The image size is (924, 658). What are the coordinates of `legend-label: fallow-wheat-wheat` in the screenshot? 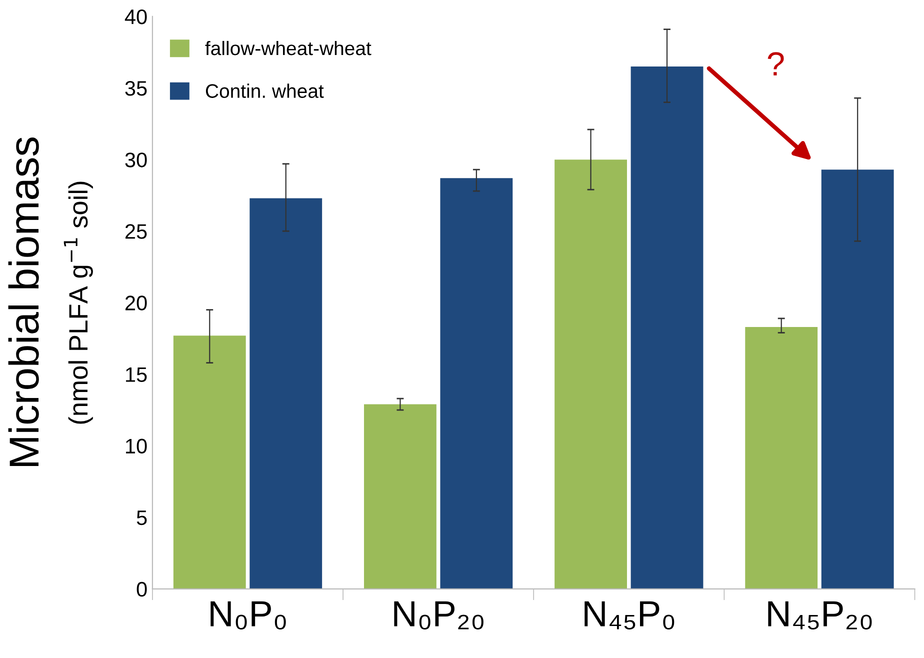 It's located at (288, 48).